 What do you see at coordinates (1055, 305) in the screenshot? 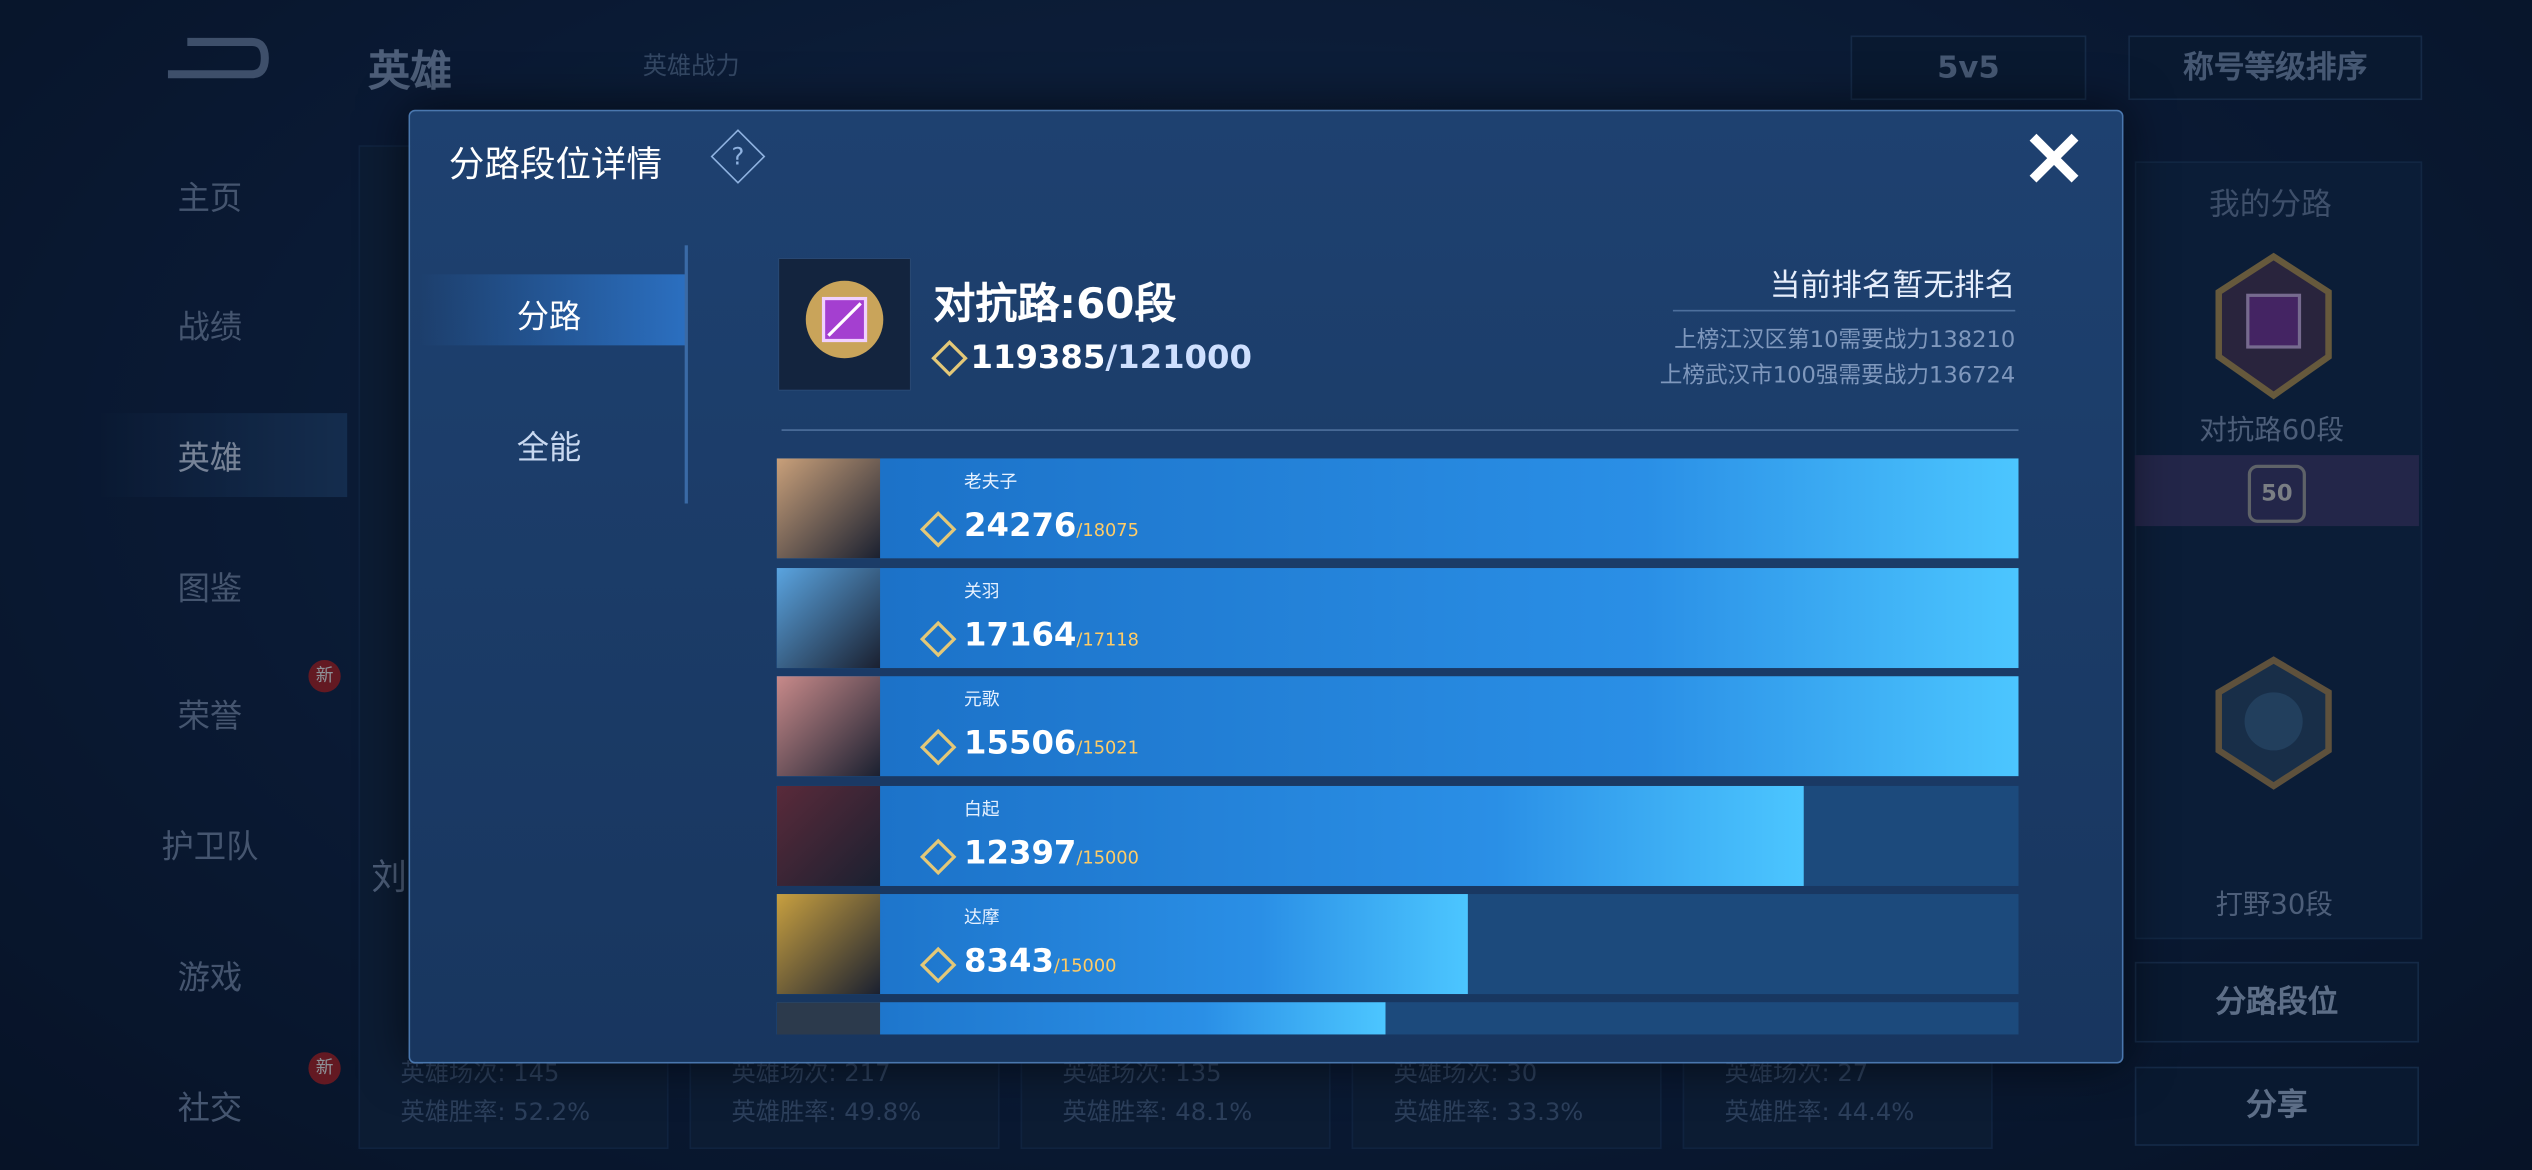
I see `lane-title: 对抗路:60段` at bounding box center [1055, 305].